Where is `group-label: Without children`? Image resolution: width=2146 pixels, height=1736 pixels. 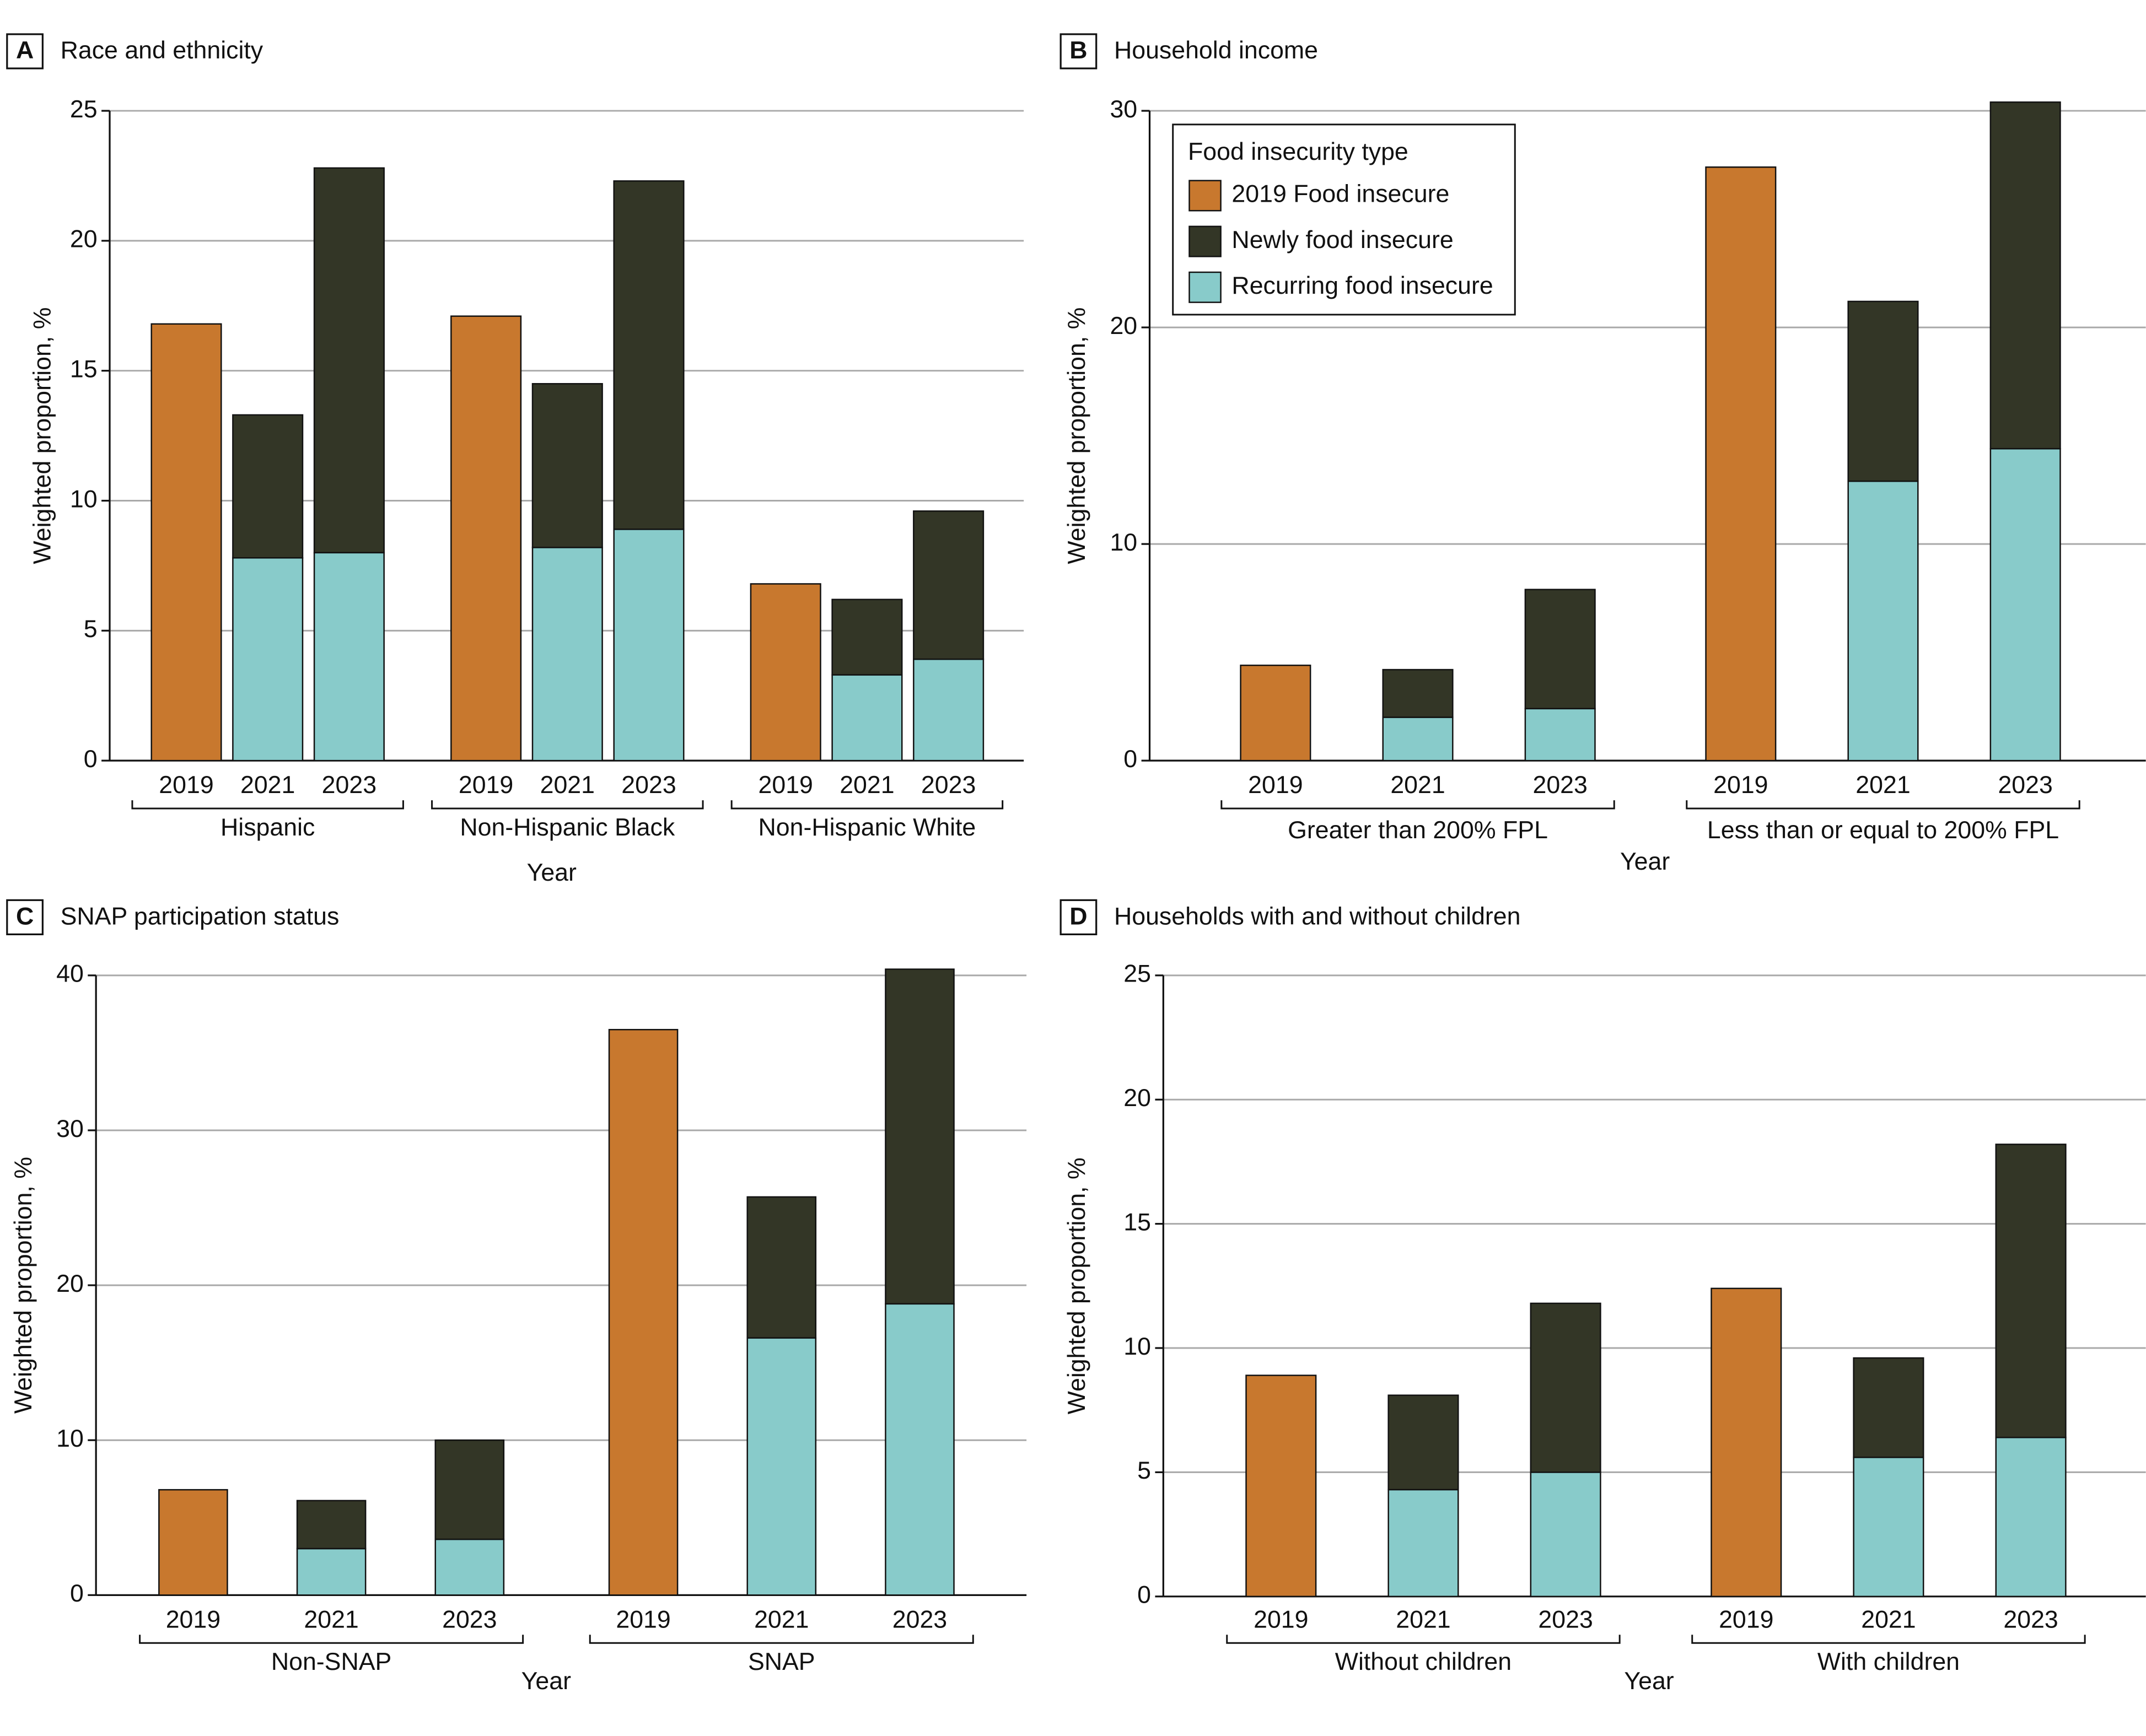 group-label: Without children is located at coordinates (1423, 1661).